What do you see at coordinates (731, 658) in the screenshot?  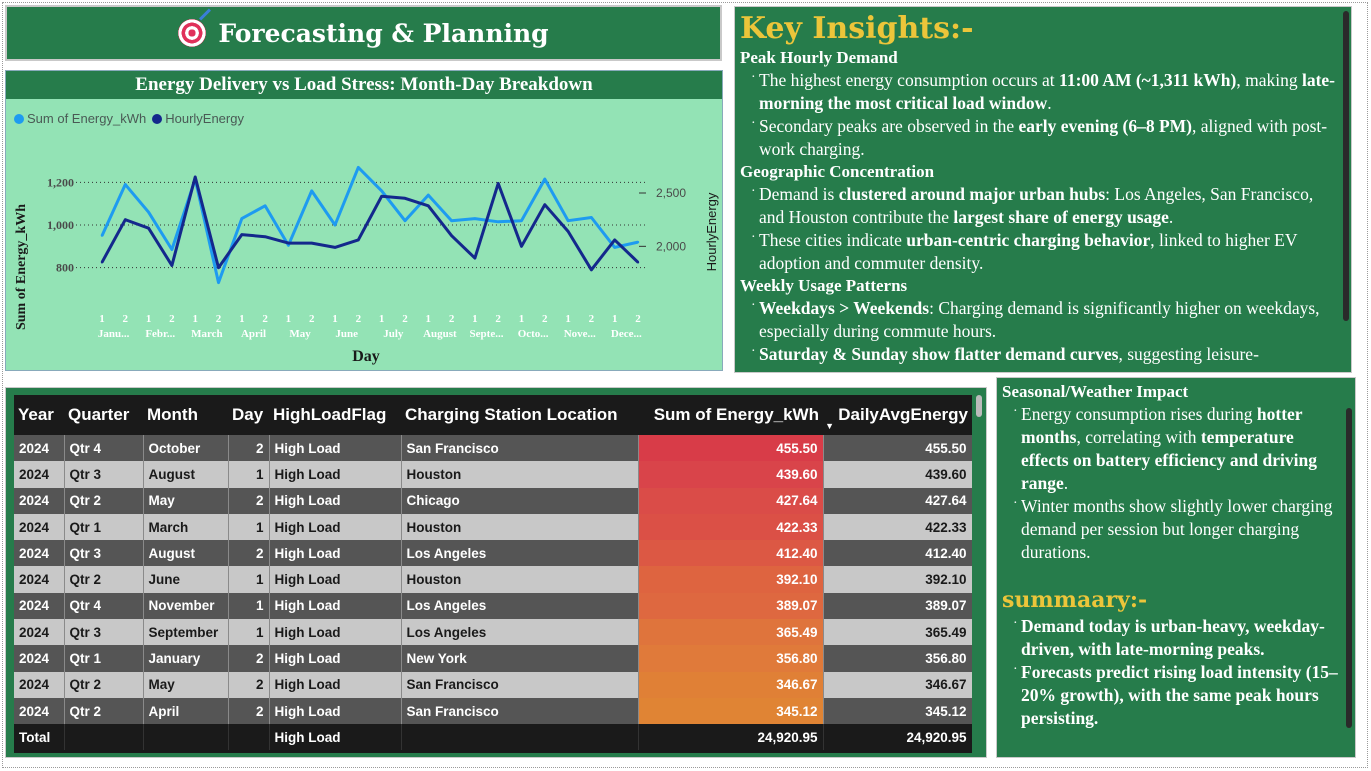 I see `cell-energy: 356.80` at bounding box center [731, 658].